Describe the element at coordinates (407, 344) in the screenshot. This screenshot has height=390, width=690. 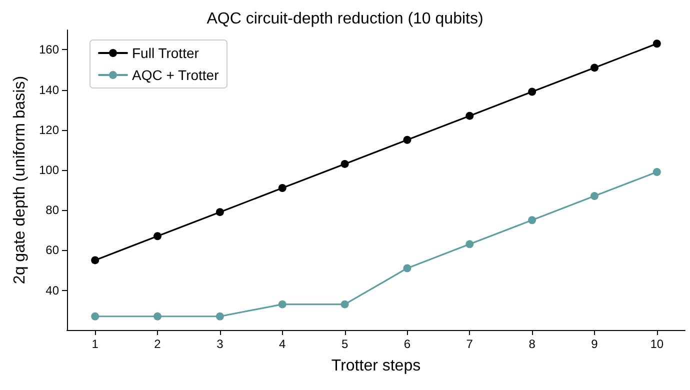
I see `x-tick-label: 6` at that location.